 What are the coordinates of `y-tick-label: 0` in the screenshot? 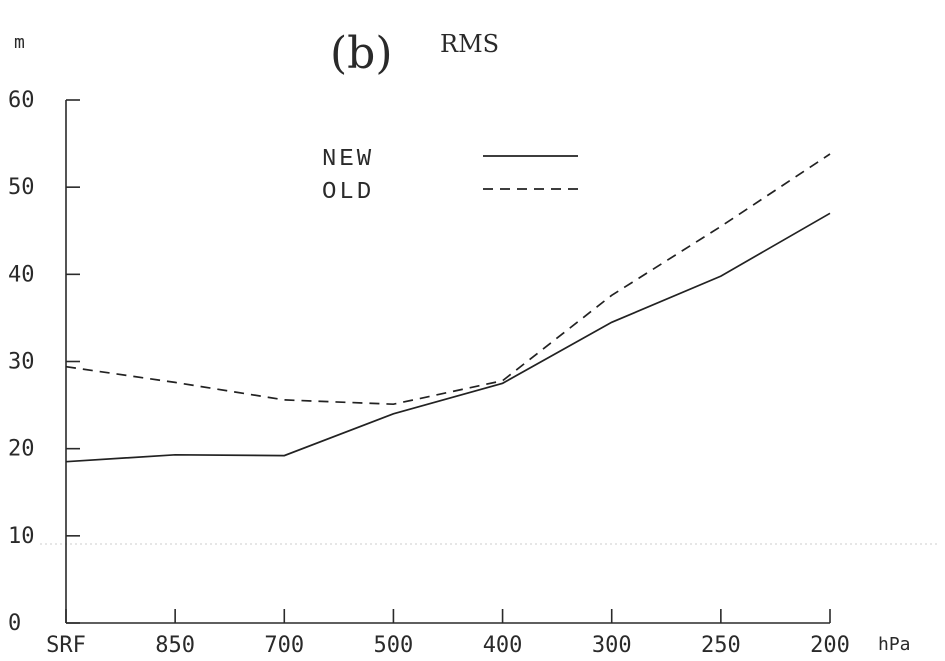 It's located at (14, 623).